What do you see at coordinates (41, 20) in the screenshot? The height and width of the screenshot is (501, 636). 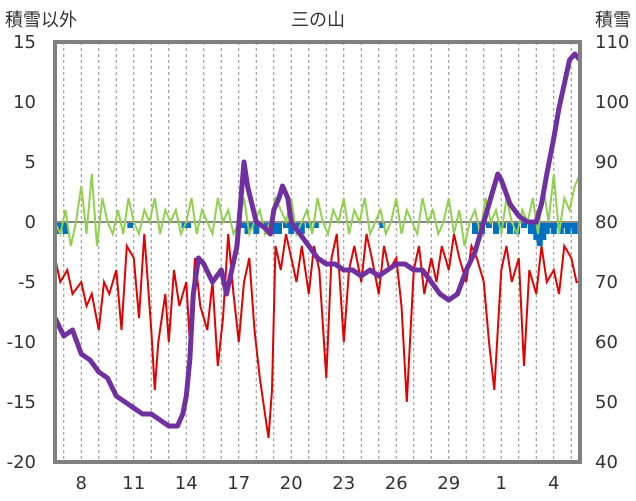 I see `left-axis-label: 積雪以外` at bounding box center [41, 20].